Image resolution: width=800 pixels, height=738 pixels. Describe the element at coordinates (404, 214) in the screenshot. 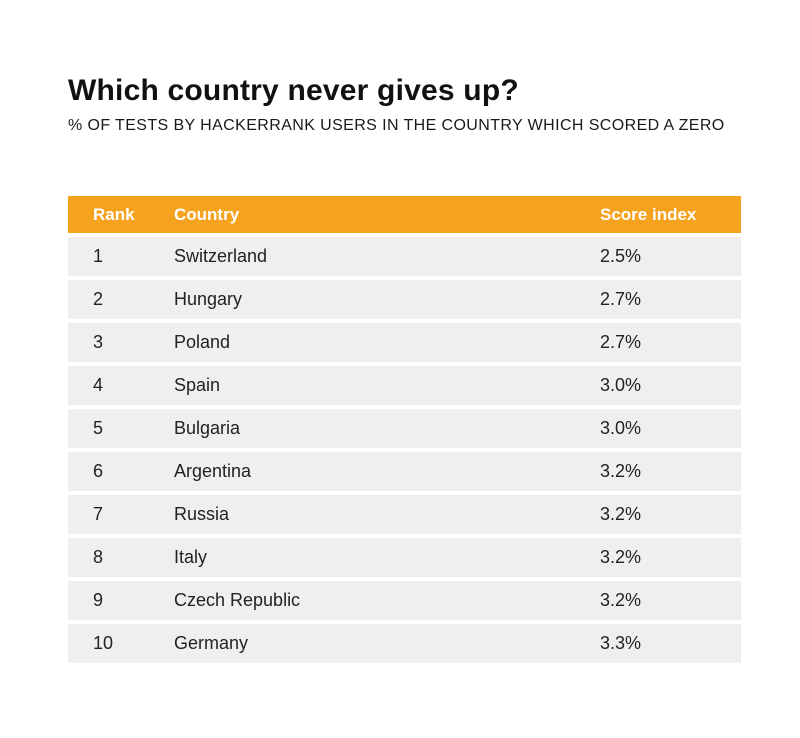

I see `table-header: Rank Country Score index` at that location.